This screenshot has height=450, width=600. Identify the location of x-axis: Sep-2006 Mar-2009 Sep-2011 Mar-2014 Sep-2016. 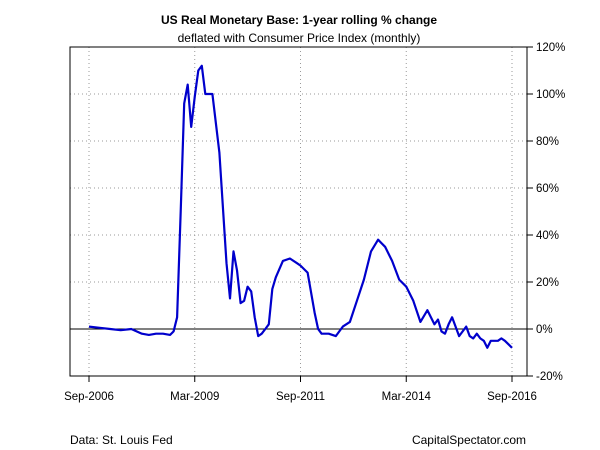
(300, 389).